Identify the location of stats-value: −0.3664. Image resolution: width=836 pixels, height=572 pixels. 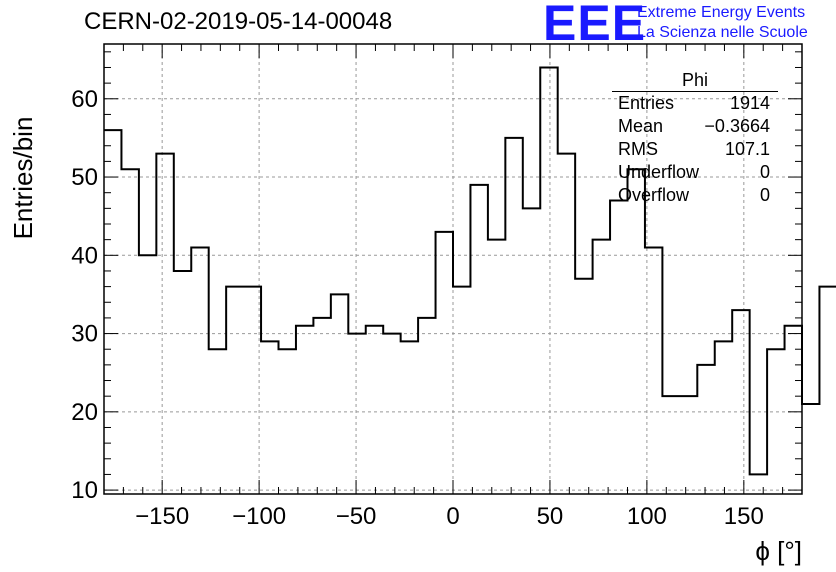
(737, 126).